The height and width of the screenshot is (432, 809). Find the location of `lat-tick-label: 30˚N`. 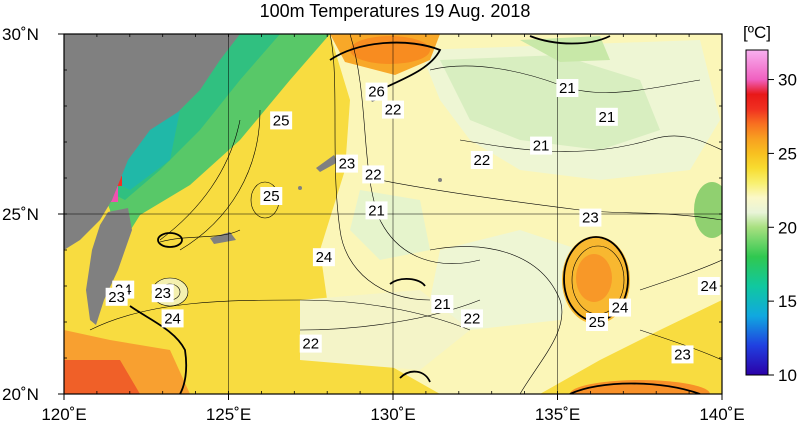

lat-tick-label: 30˚N is located at coordinates (20, 34).